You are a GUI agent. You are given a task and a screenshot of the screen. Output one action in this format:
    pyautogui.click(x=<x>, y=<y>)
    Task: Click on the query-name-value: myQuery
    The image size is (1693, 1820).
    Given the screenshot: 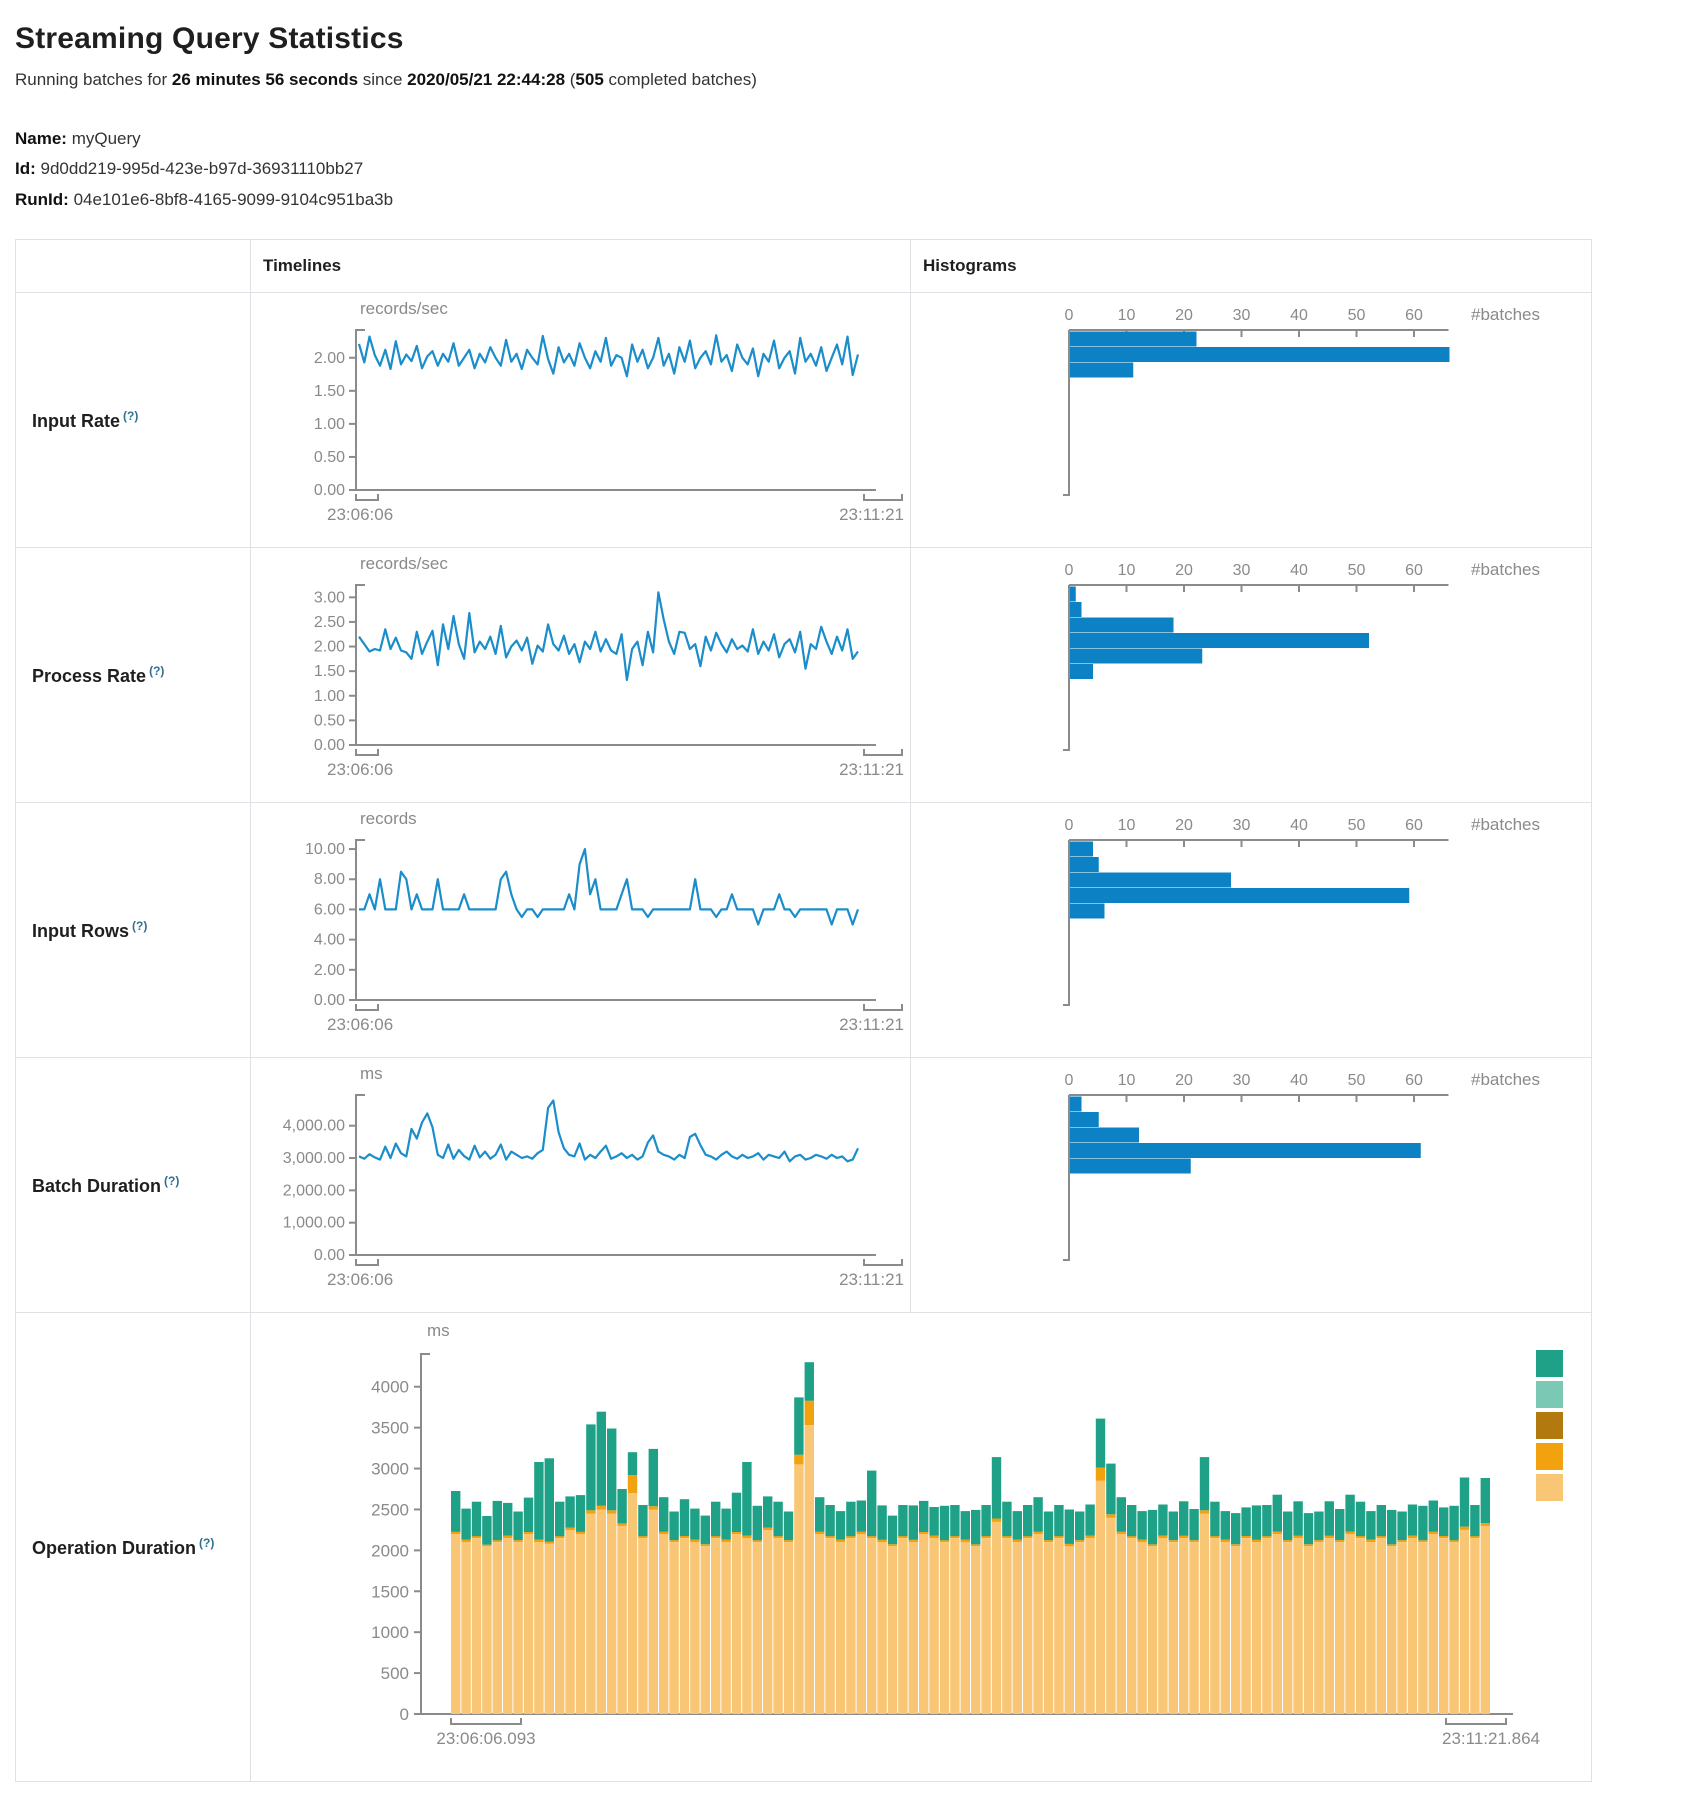 What is the action you would take?
    pyautogui.click(x=106, y=138)
    